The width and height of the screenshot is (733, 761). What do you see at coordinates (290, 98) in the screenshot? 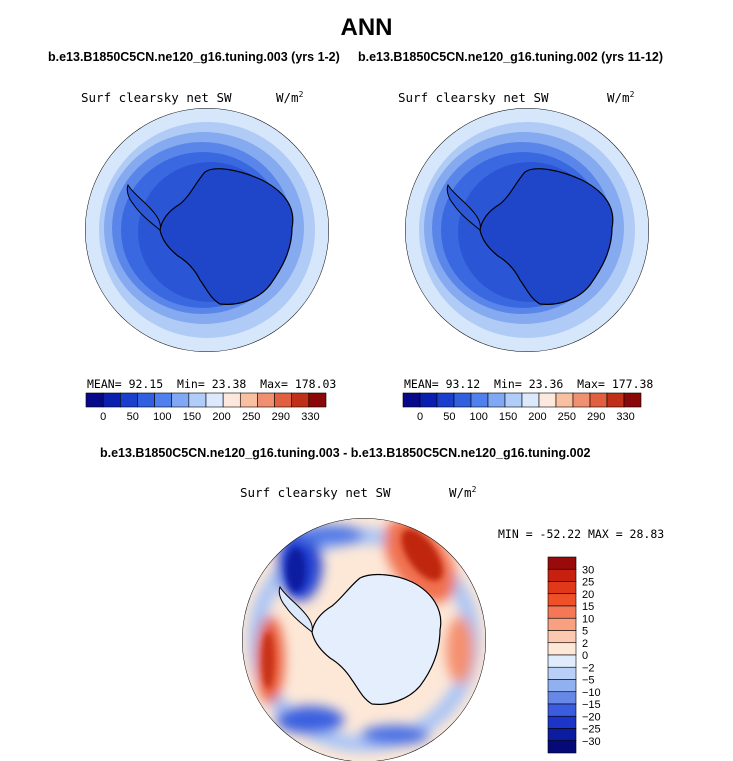
I see `panel1-units-label: W/m2` at bounding box center [290, 98].